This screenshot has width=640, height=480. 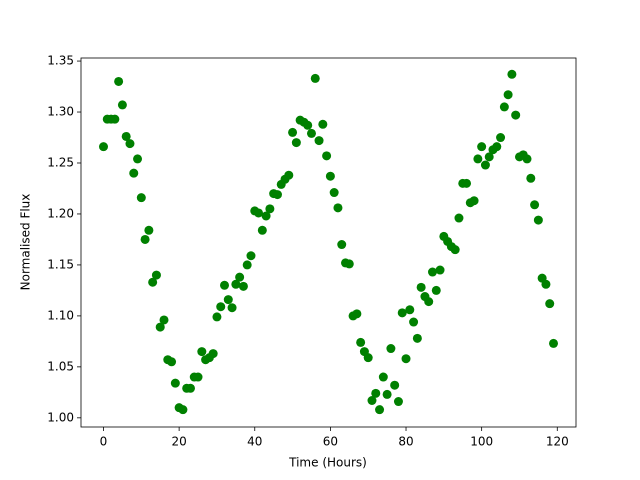 I want to click on y-tick-label: 1.30, so click(x=60, y=112).